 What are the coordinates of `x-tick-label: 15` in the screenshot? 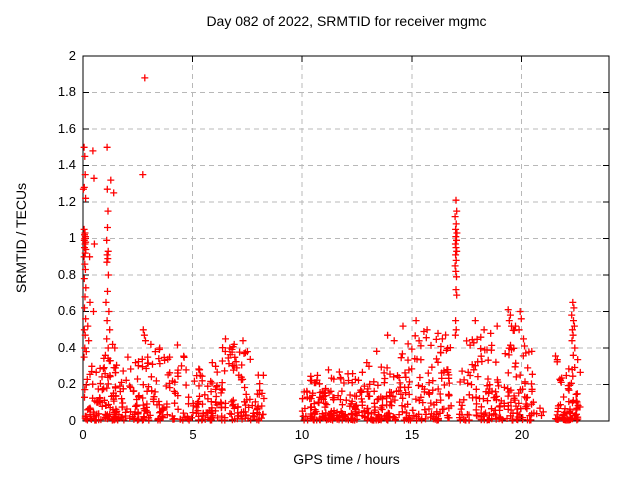 It's located at (412, 434).